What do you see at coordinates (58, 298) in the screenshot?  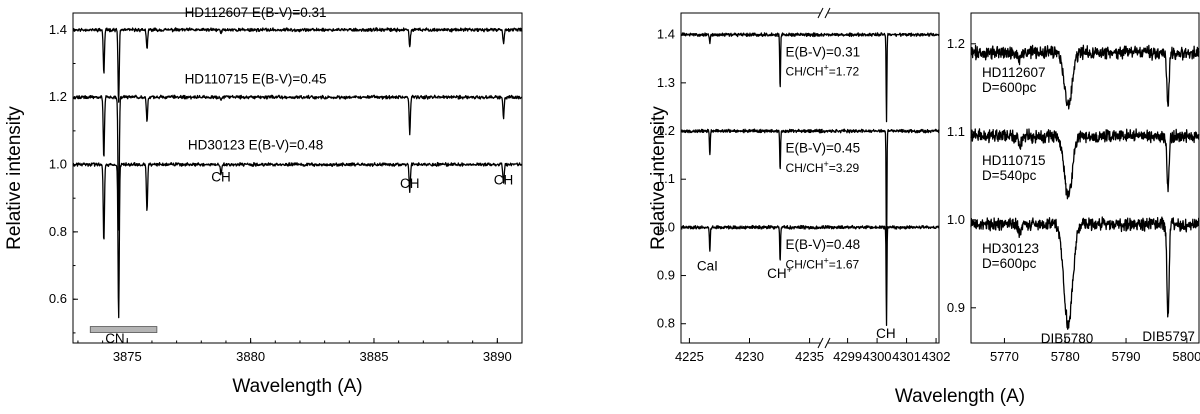 I see `left-y-tick-label: 0.6` at bounding box center [58, 298].